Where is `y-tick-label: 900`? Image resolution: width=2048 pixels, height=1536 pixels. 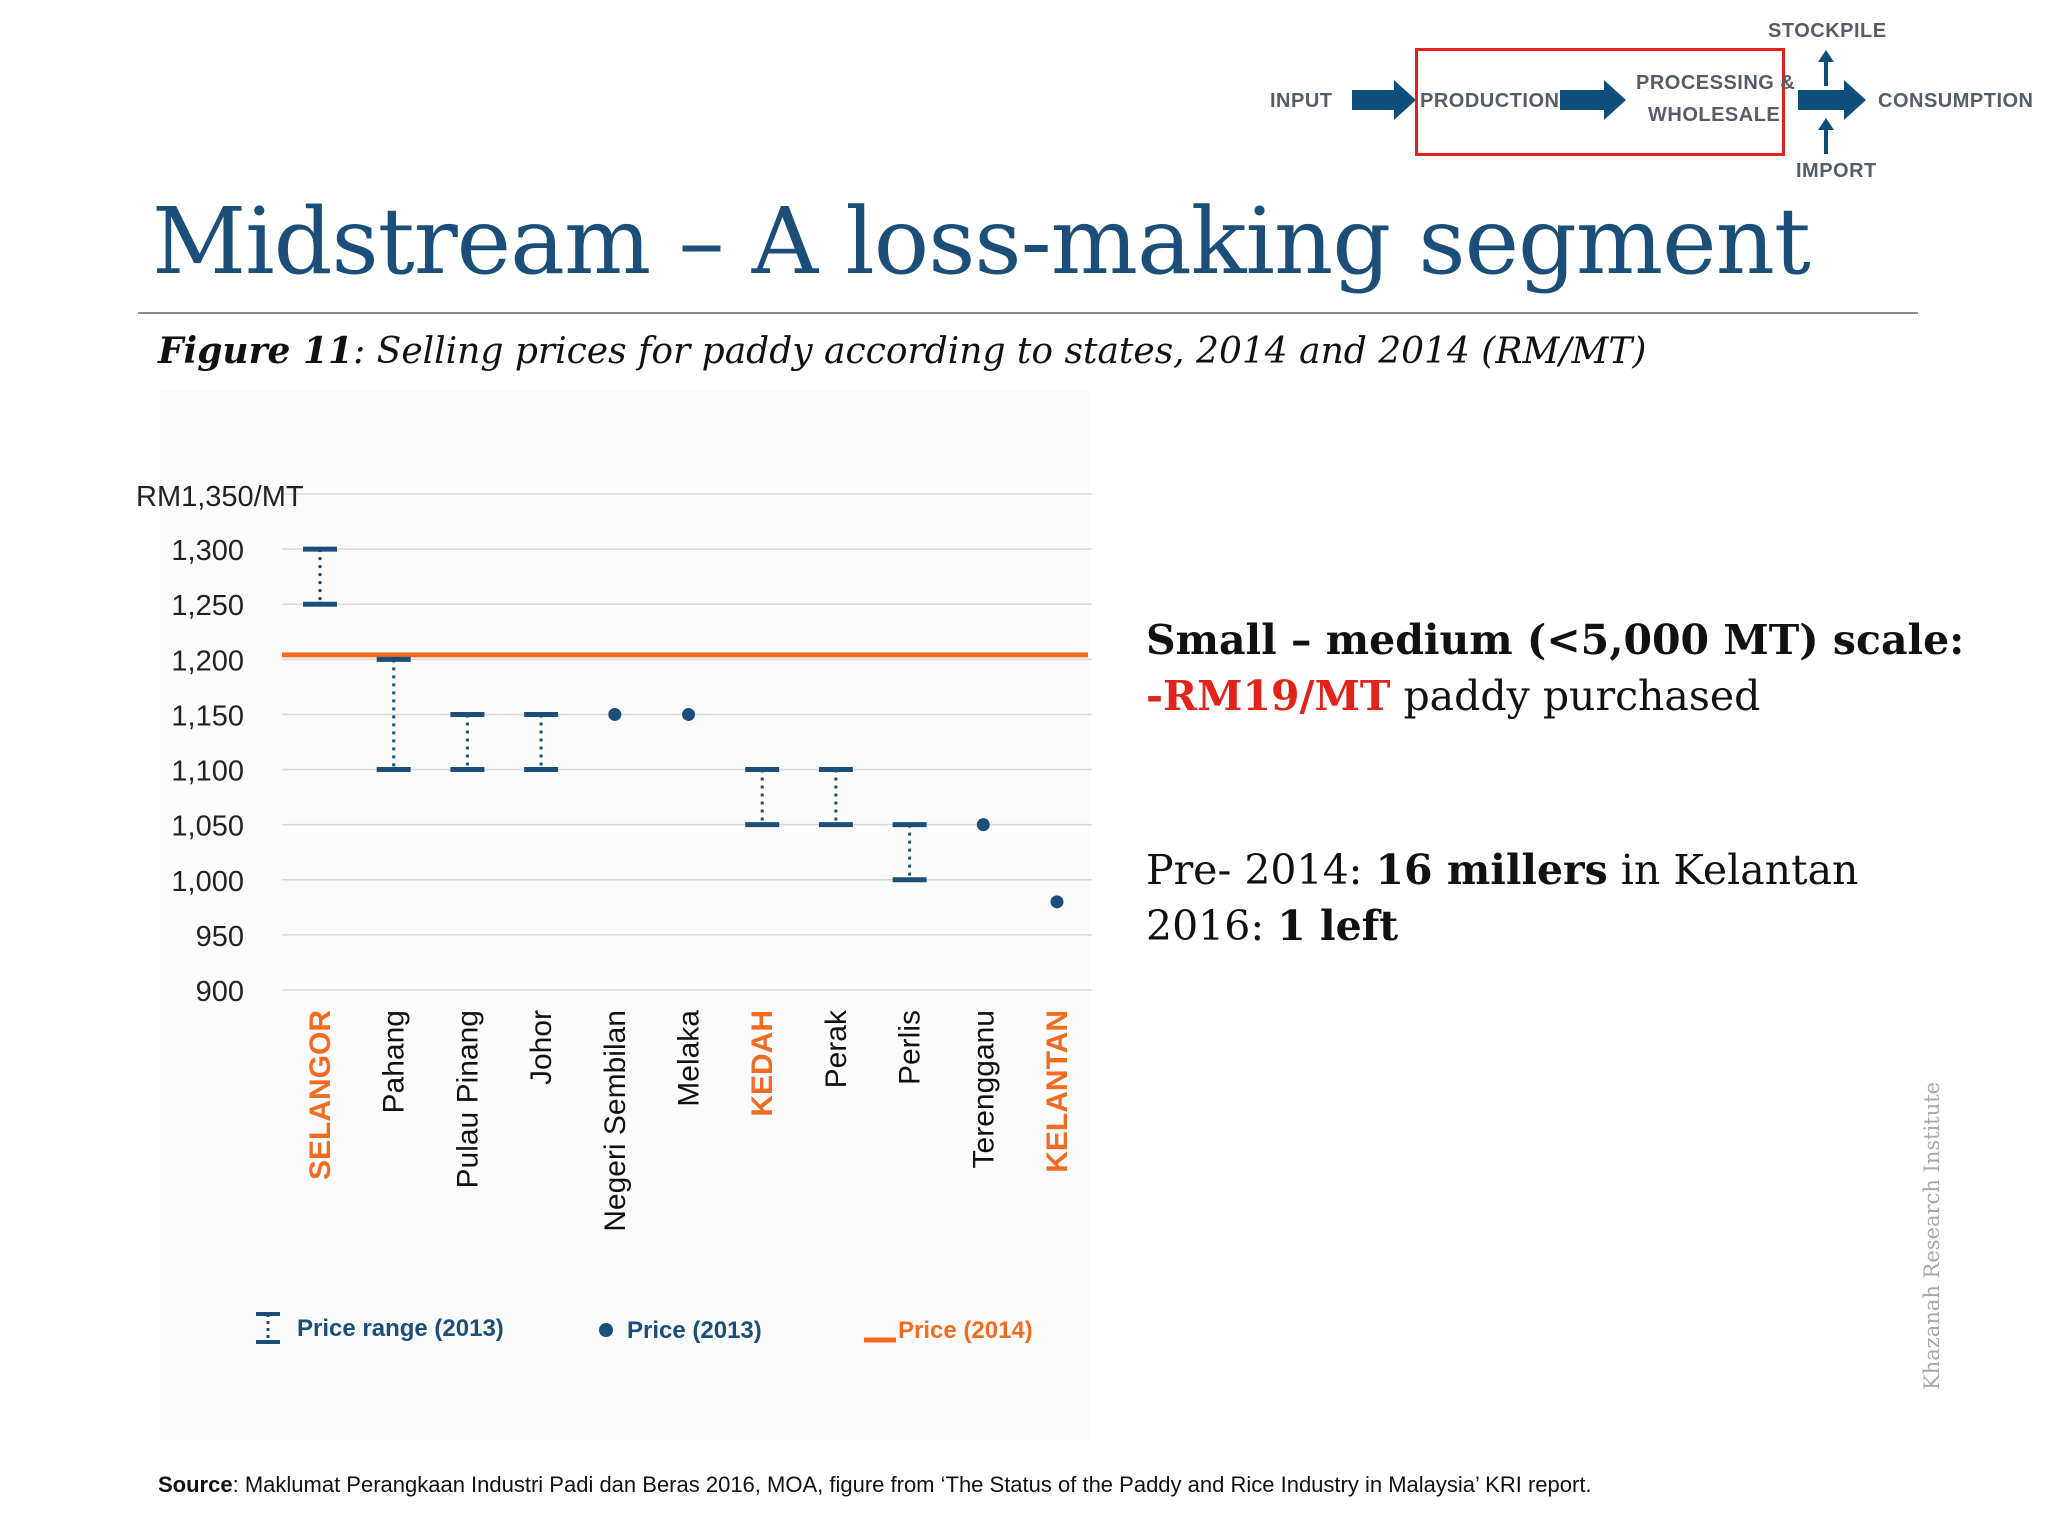
y-tick-label: 900 is located at coordinates (220, 992).